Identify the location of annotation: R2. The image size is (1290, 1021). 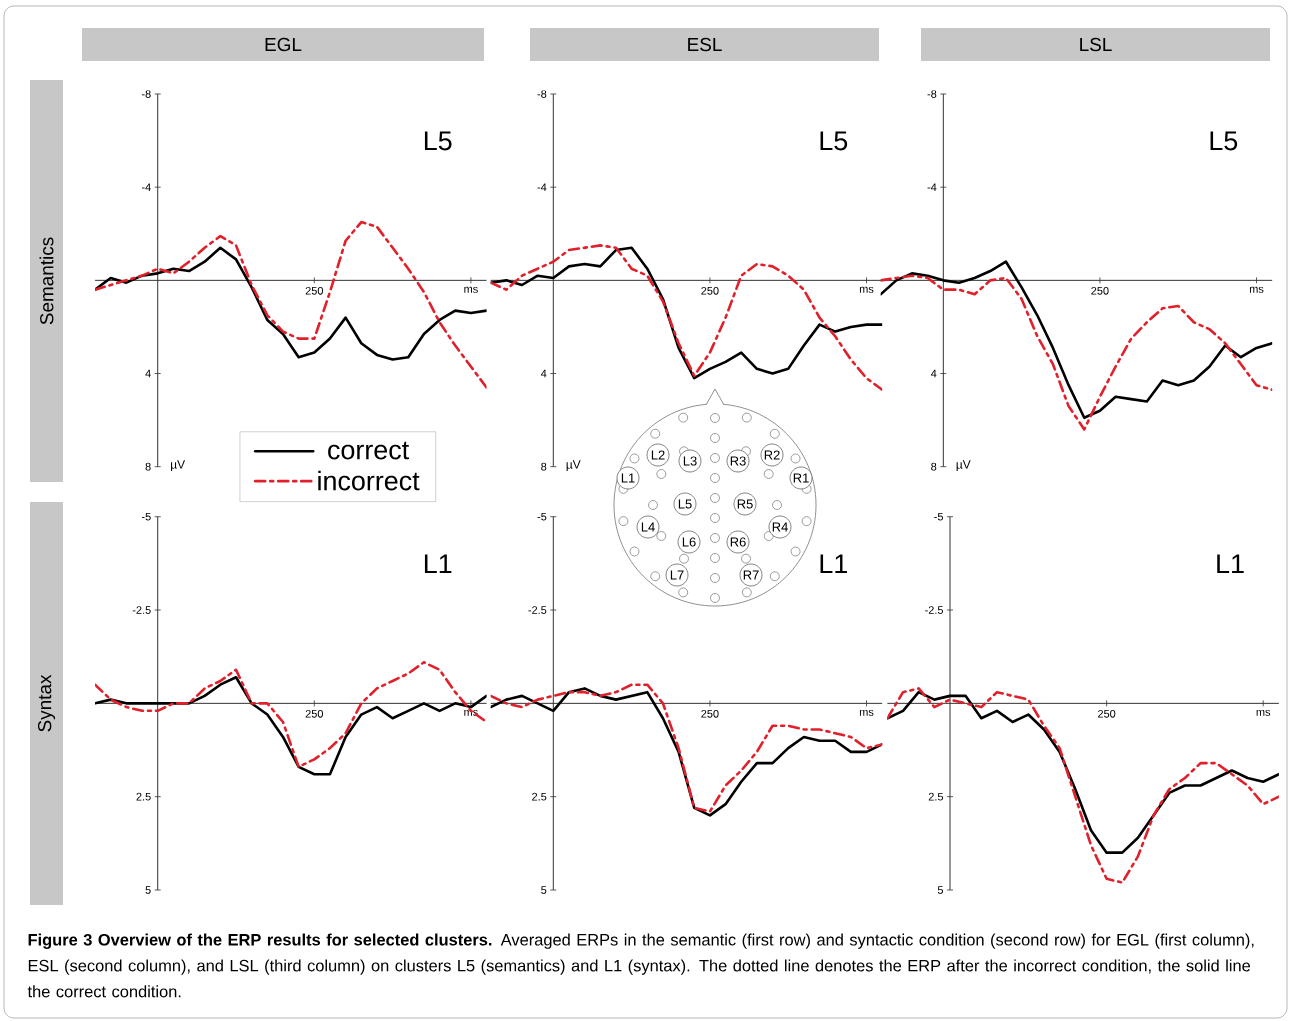
(772, 455).